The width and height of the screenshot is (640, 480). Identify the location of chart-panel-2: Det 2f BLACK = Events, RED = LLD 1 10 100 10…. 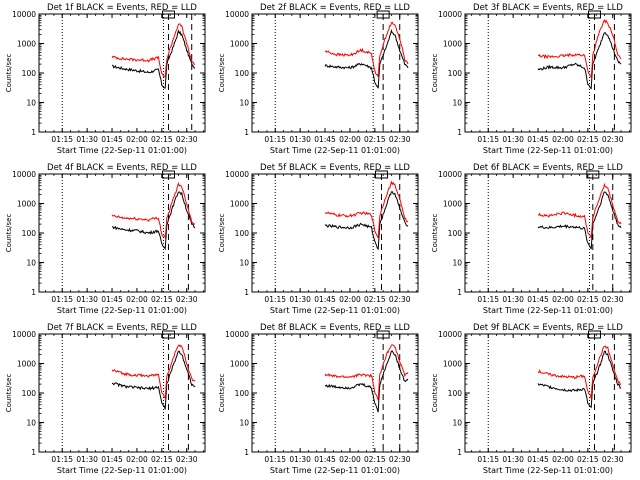
(318, 79).